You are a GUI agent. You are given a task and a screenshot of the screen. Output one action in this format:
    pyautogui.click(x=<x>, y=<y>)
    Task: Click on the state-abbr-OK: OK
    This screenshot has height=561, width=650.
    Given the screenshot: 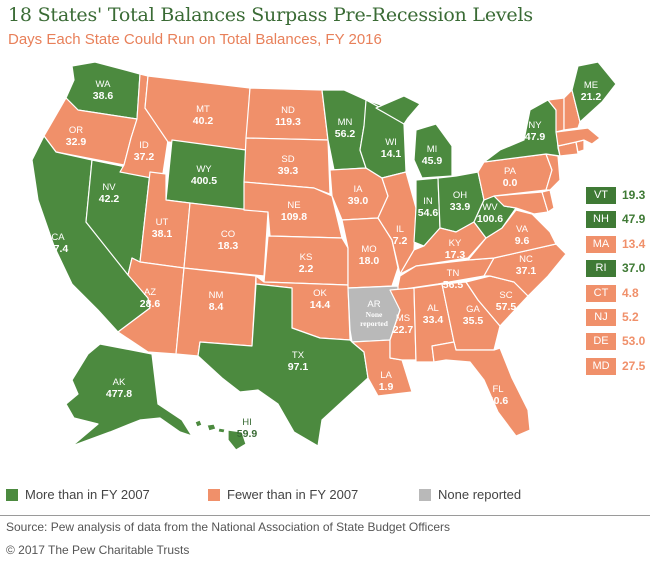 What is the action you would take?
    pyautogui.click(x=320, y=293)
    